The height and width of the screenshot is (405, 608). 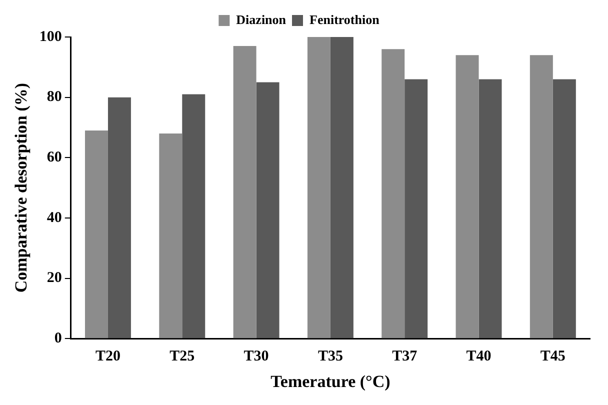 I want to click on y-tick-label: 40, so click(x=54, y=218).